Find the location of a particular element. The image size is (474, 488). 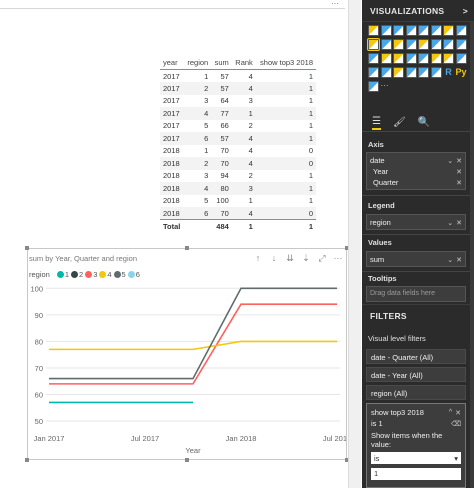

focus-mode-icon: ⤢ is located at coordinates (322, 258).